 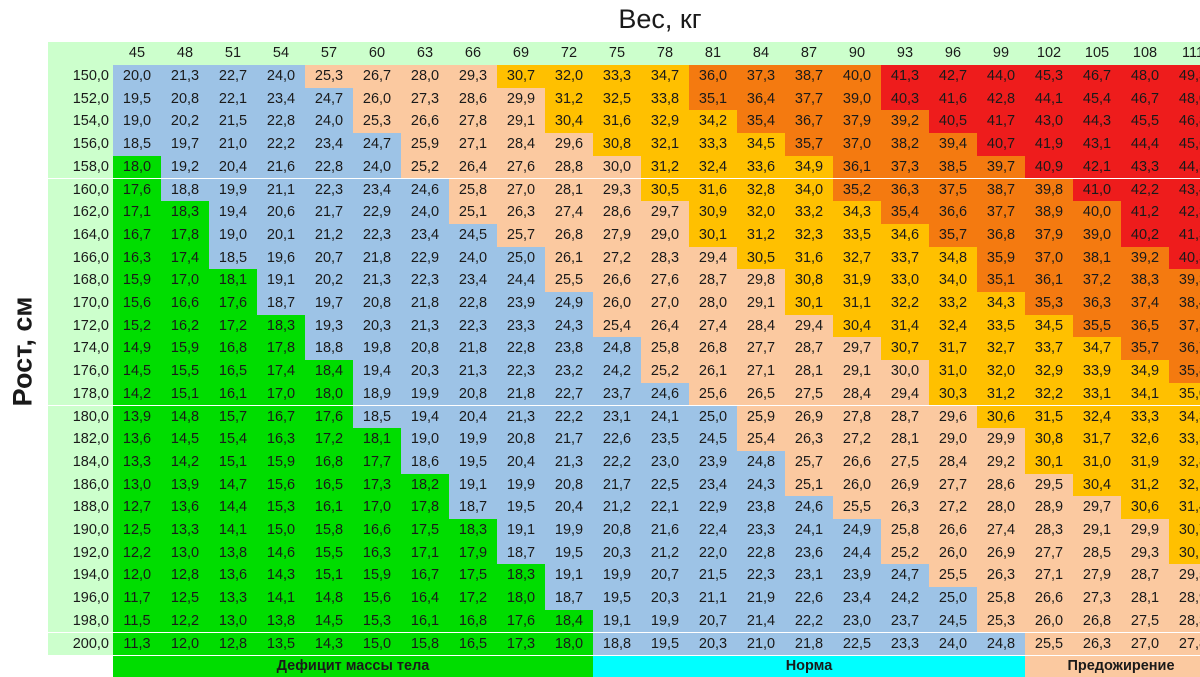 I want to click on bmi-cell: 35,0, so click(x=1184, y=394).